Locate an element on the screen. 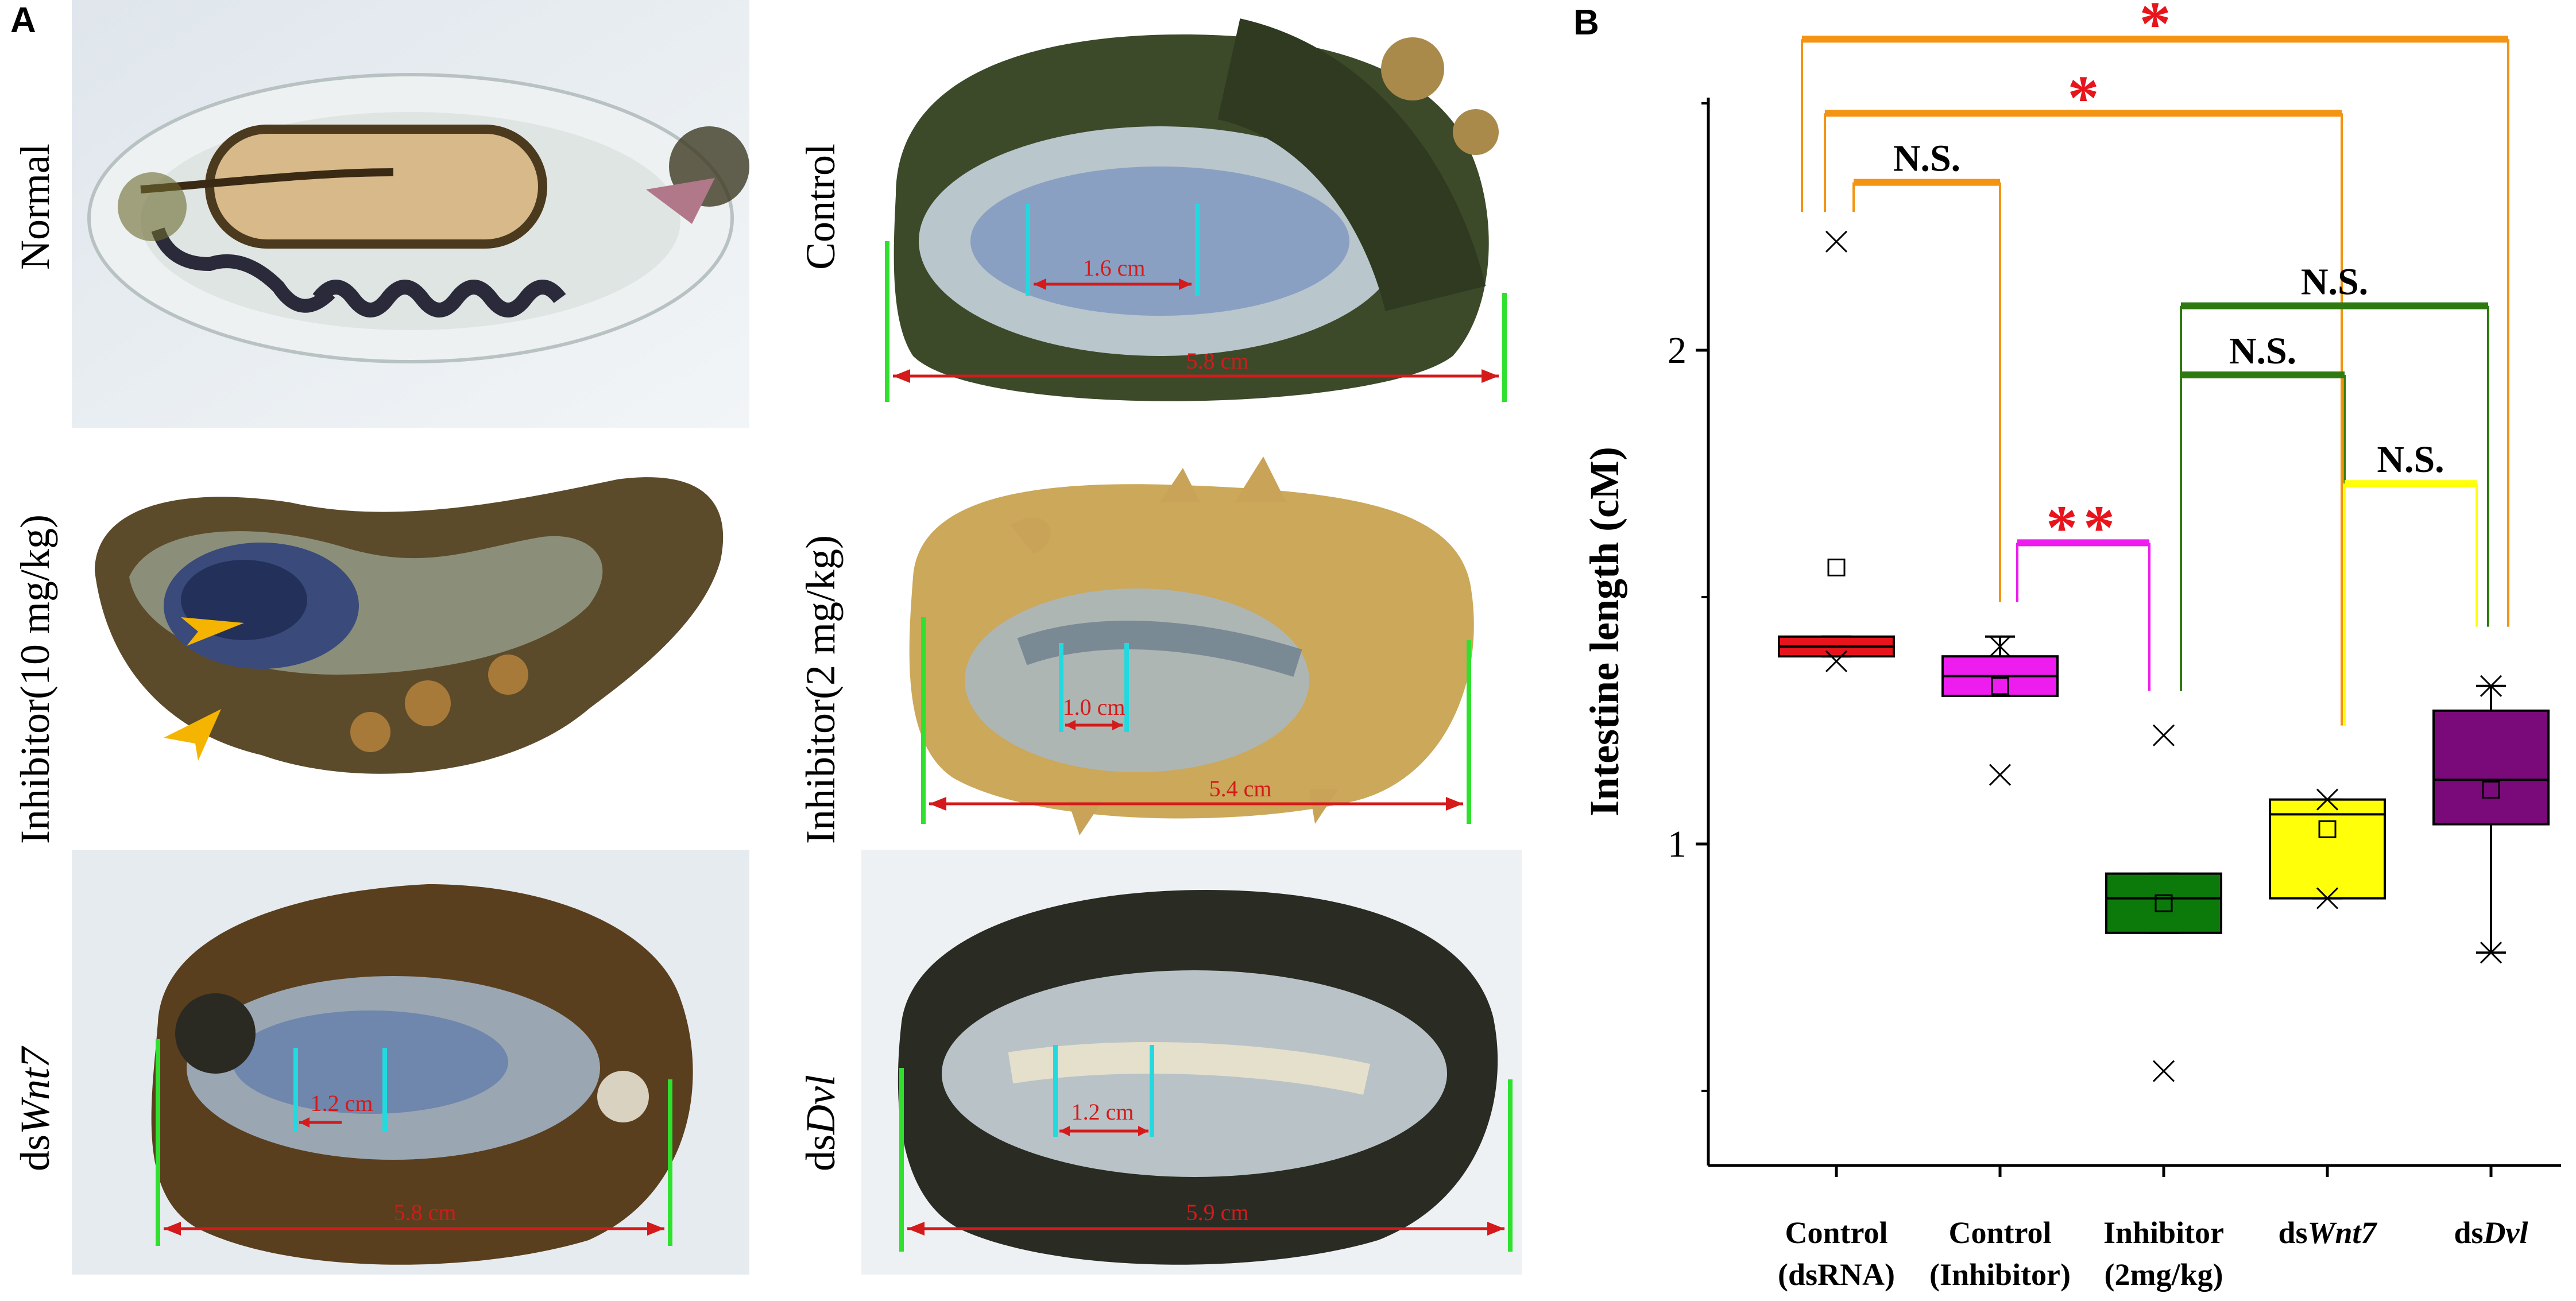 Image resolution: width=2576 pixels, height=1301 pixels. y-tick-label: 2 is located at coordinates (1677, 350).